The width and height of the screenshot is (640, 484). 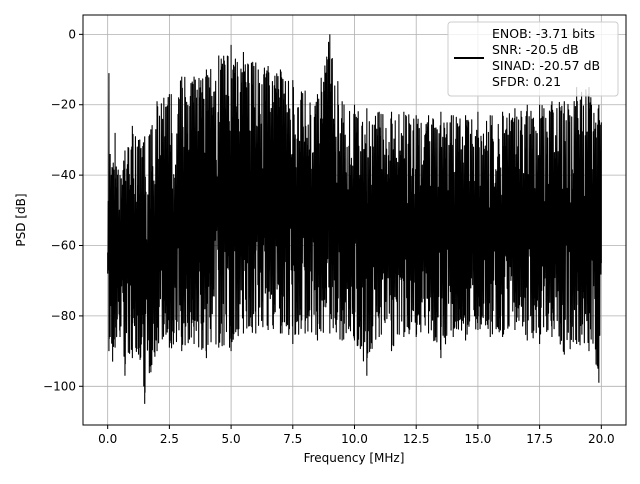 I want to click on y-axis-ticks: 0 −20 −40 −60 −80 −100, so click(x=63, y=210).